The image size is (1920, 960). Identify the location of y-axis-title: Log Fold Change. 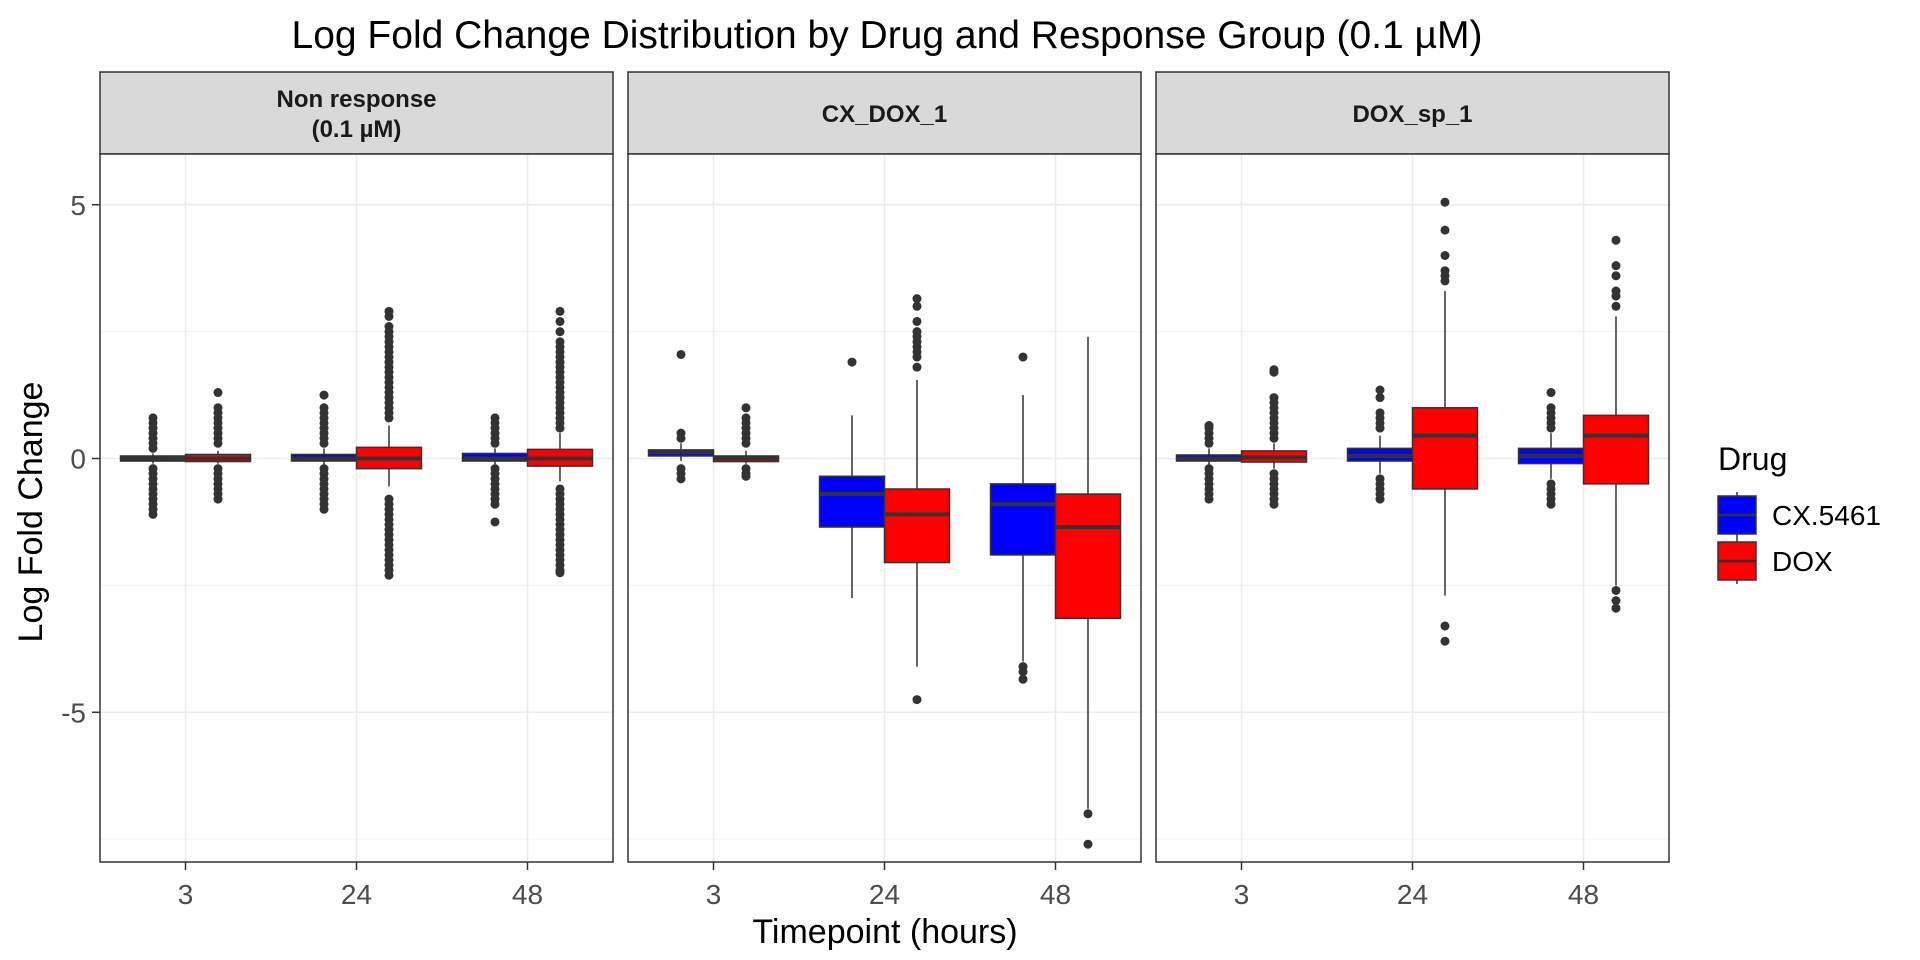
(31, 512).